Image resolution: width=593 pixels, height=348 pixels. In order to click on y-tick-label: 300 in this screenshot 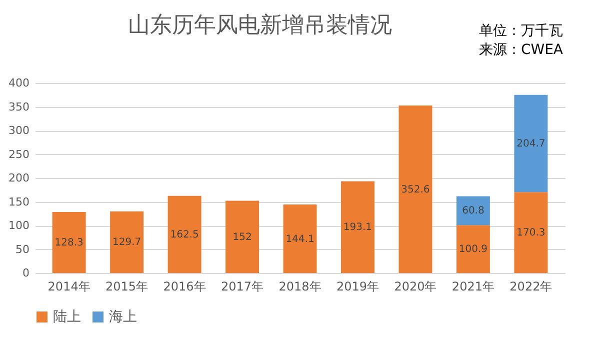, I will do `click(19, 130)`.